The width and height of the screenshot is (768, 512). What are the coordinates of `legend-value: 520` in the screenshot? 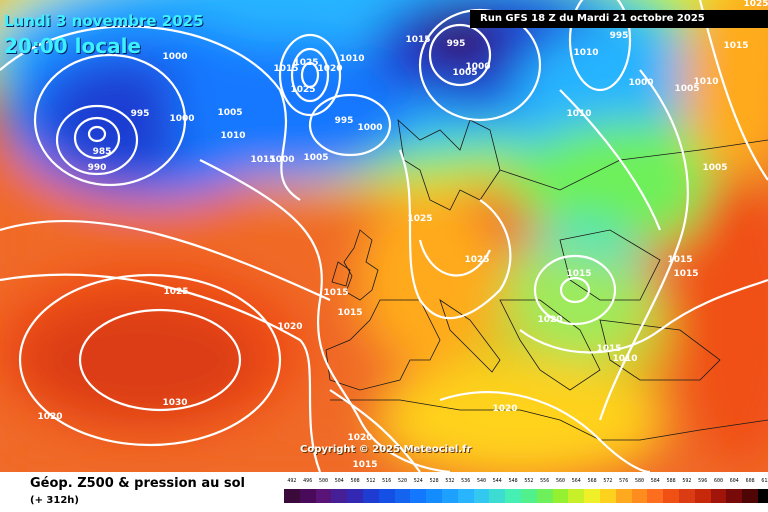 It's located at (402, 481).